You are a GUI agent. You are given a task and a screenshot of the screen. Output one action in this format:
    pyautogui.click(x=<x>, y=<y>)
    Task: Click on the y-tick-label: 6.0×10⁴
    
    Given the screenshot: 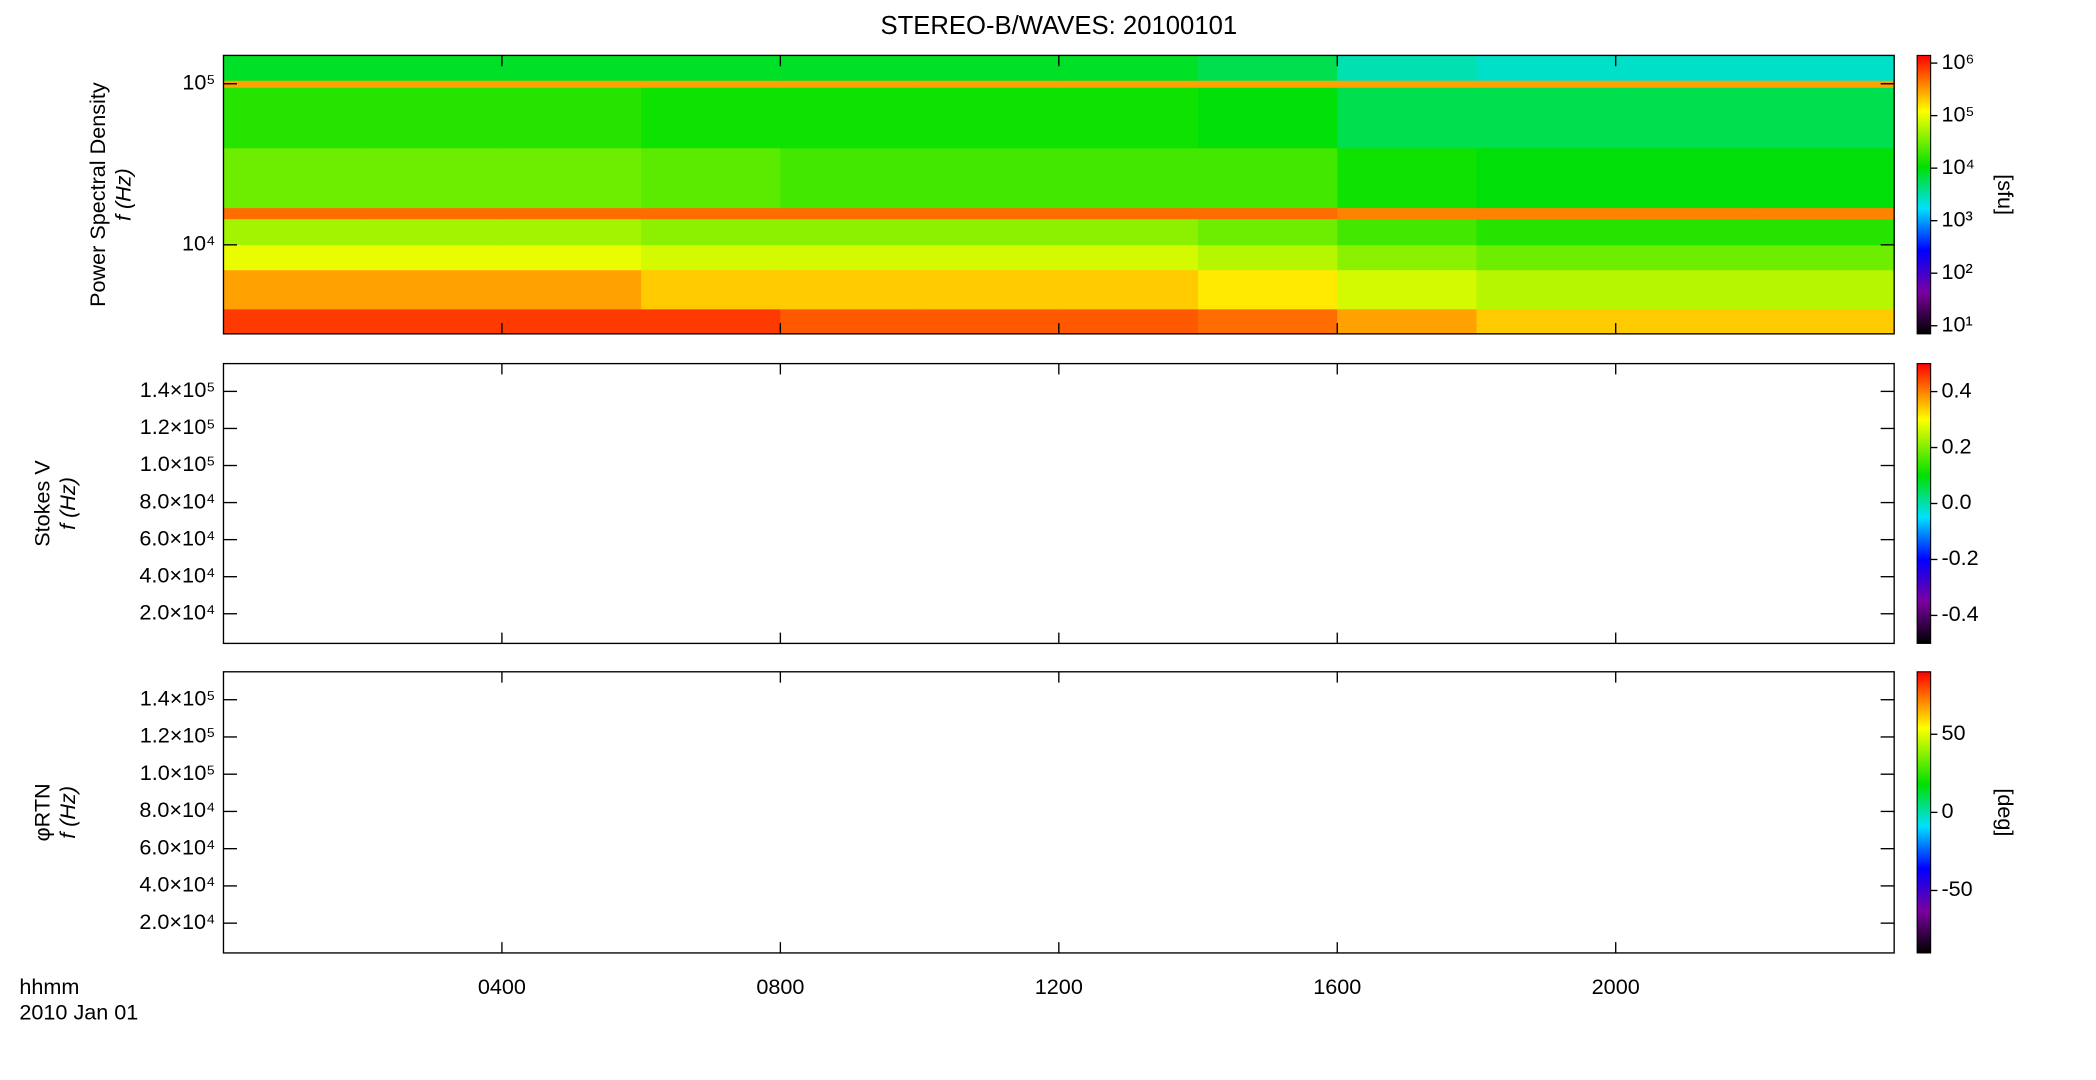 What is the action you would take?
    pyautogui.click(x=177, y=537)
    